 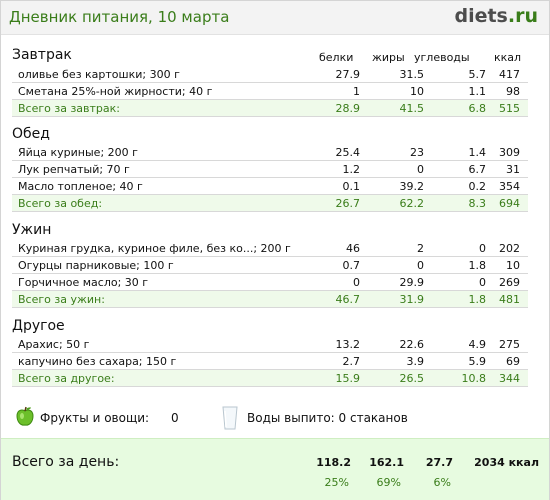 I want to click on food-row: Горчичное масло; 30 г 0 29.9 0 269, so click(x=270, y=282).